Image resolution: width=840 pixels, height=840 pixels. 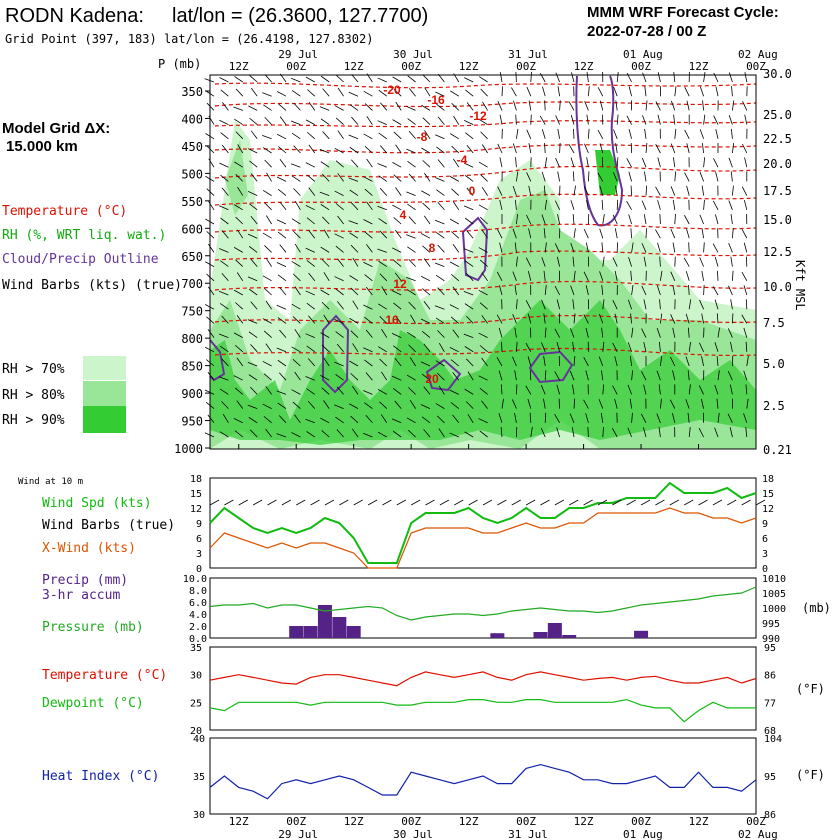 I want to click on hi-f-unit: (°F), so click(x=810, y=775).